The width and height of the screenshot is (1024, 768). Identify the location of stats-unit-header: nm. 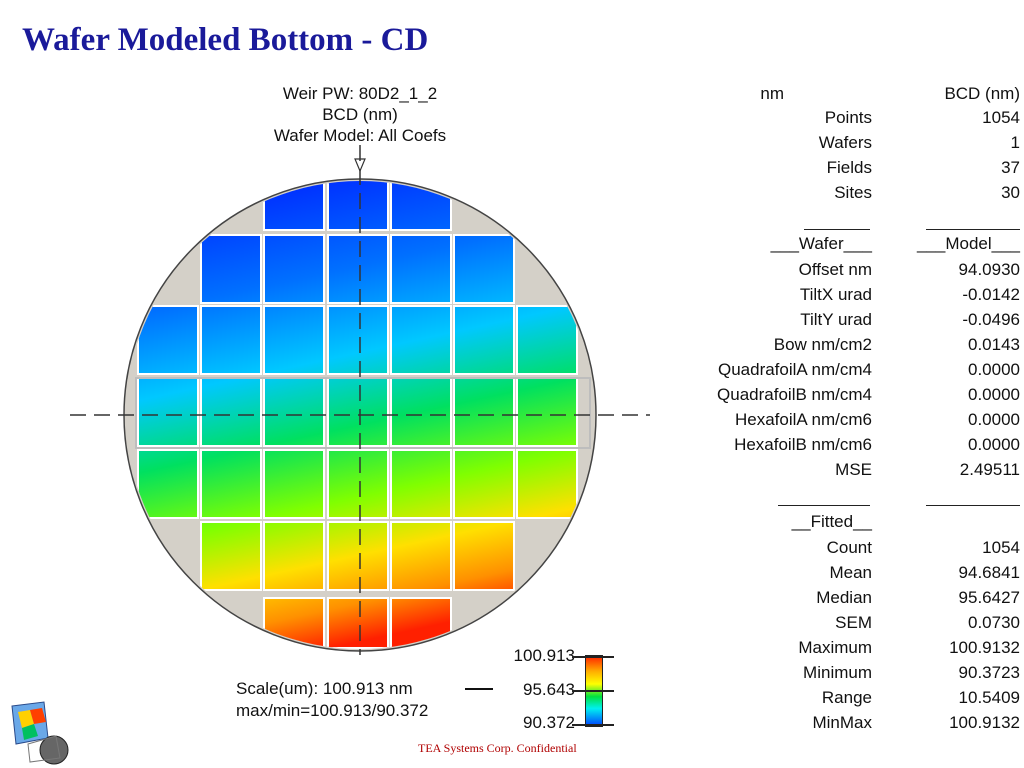
(772, 93).